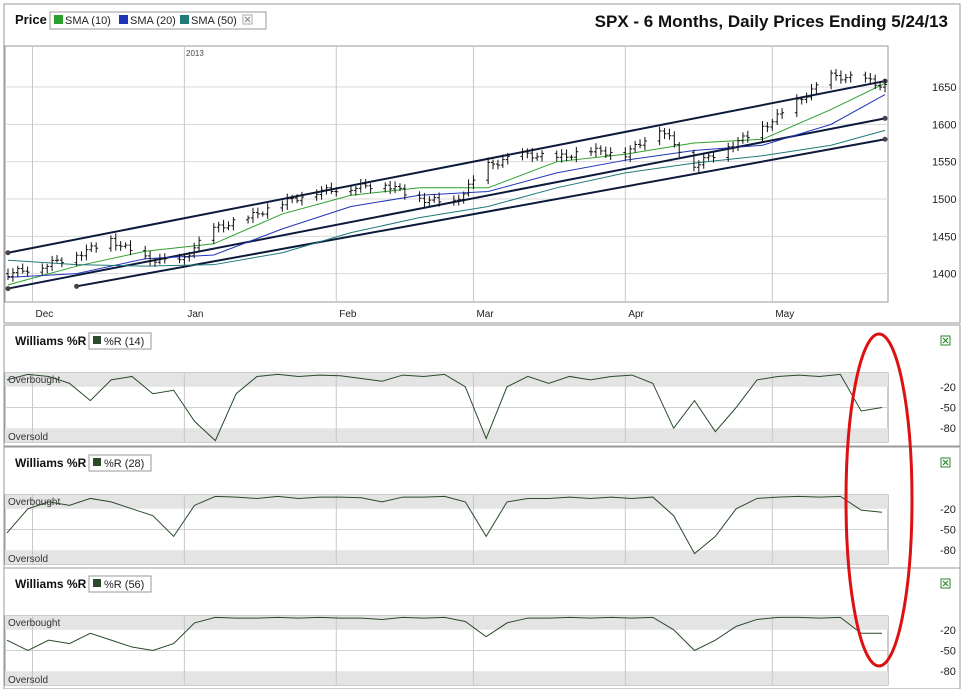 This screenshot has width=963, height=689. I want to click on price-legend-box, so click(158, 20).